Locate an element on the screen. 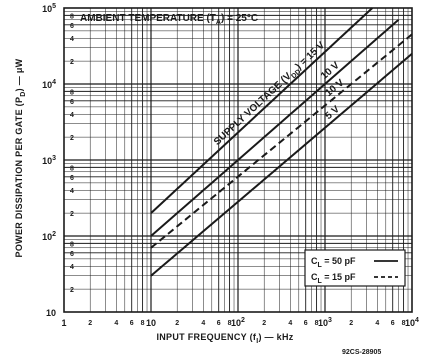 This screenshot has width=430, height=358. y-tick-label: 10³ is located at coordinates (49, 160).